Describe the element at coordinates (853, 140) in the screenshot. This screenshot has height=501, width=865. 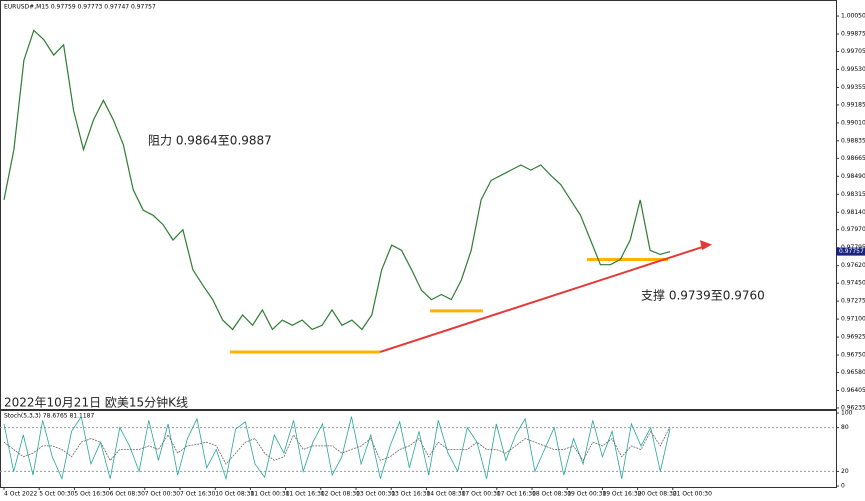
I see `y-tick-label: 0.98835` at that location.